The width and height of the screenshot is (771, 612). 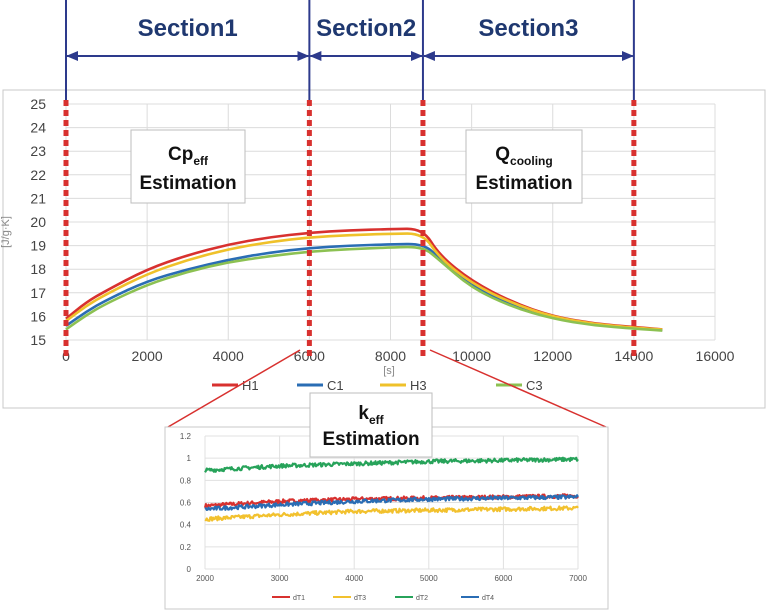 What do you see at coordinates (360, 598) in the screenshot?
I see `inset-legend-label-dt3: dT3` at bounding box center [360, 598].